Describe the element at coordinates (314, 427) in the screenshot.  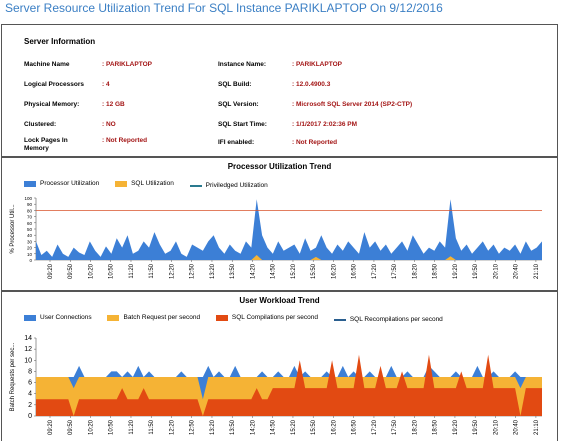
I see `x-tick-label: 15:50` at that location.